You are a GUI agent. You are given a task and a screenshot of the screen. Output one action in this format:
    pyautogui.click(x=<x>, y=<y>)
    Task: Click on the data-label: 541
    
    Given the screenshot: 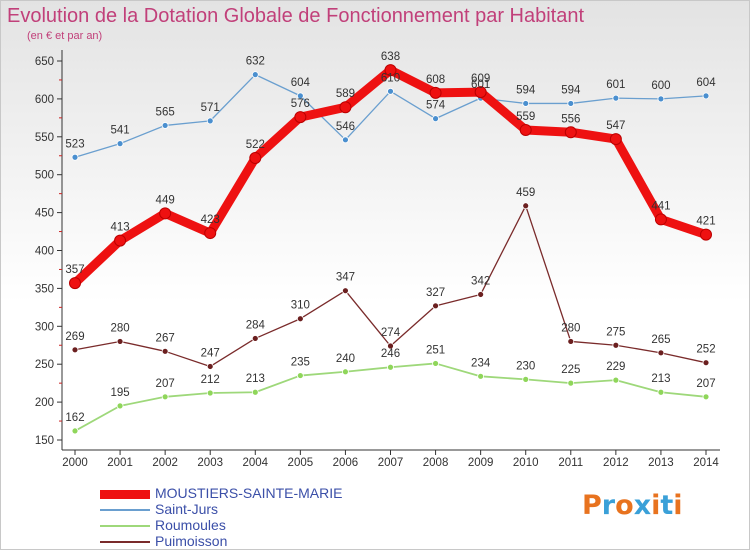 What is the action you would take?
    pyautogui.click(x=119, y=131)
    